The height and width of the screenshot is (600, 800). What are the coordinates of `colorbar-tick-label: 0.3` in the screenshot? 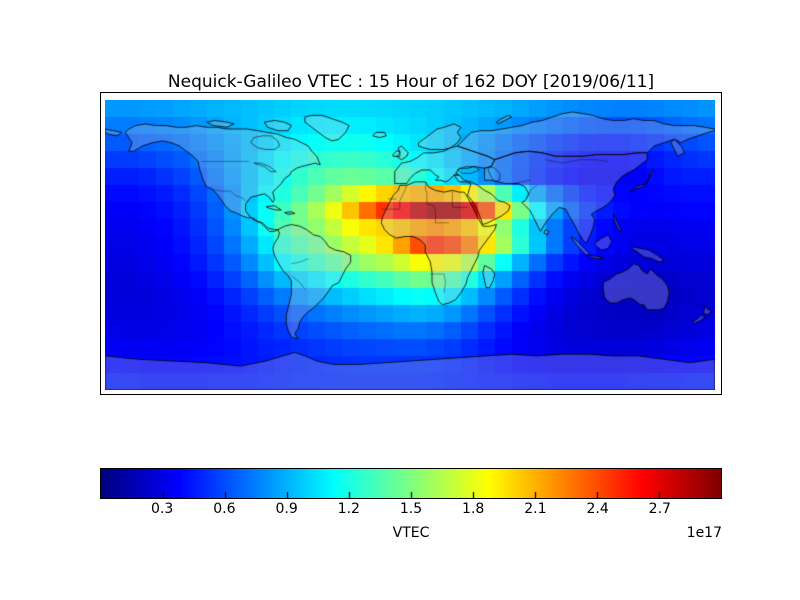 It's located at (162, 509).